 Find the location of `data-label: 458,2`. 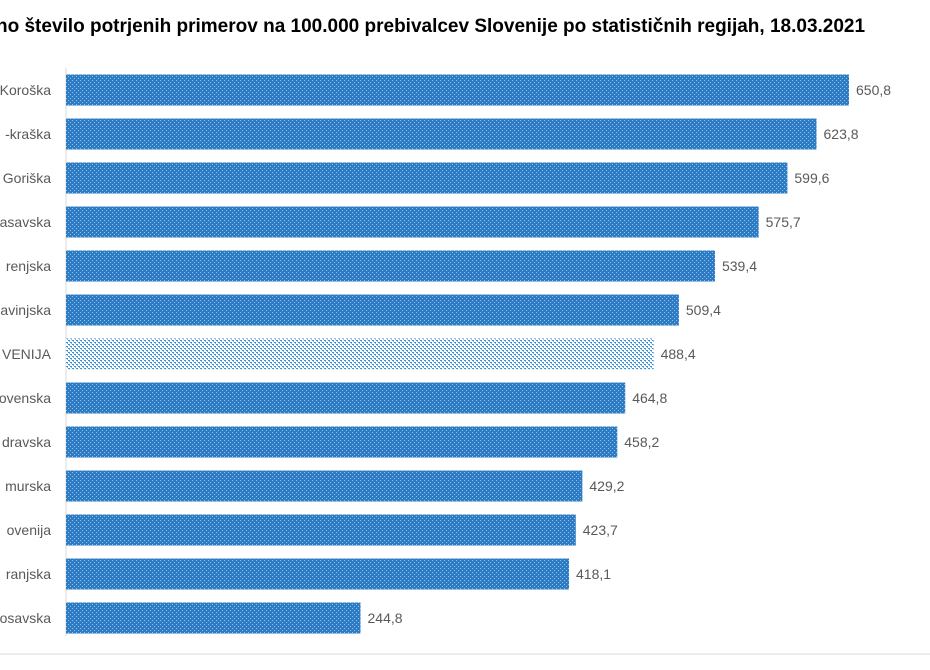

data-label: 458,2 is located at coordinates (641, 442).